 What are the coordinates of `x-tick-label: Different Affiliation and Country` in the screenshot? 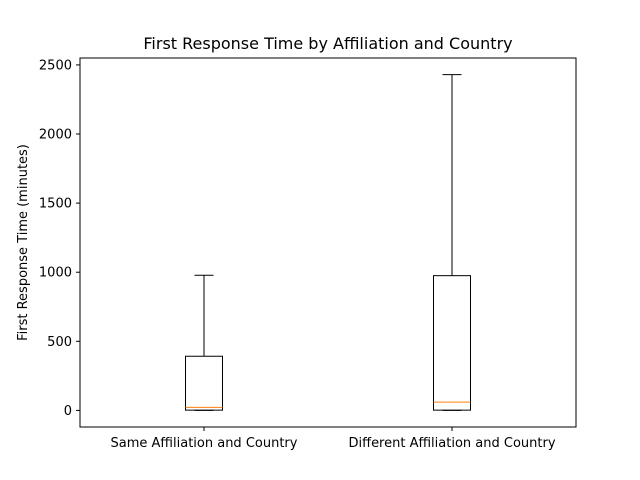 It's located at (451, 443).